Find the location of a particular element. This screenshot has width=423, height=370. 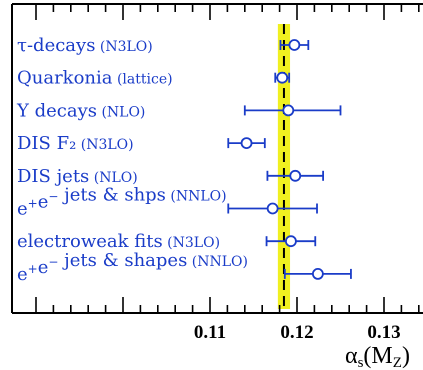

x-axis-title: αs(MZ) is located at coordinates (377, 356).